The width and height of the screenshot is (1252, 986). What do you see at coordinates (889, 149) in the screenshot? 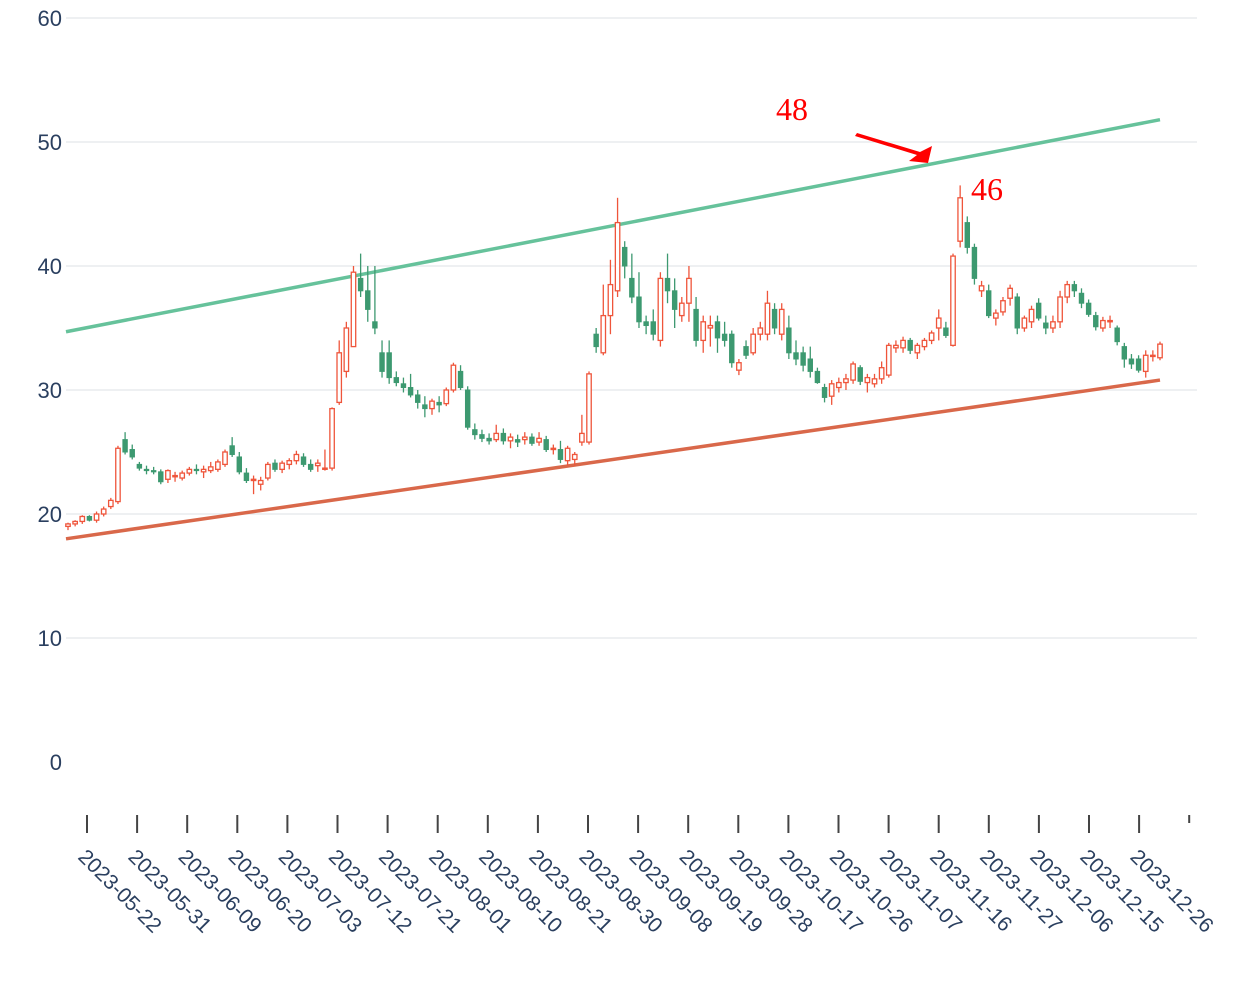
I see `annotations: 48 46` at bounding box center [889, 149].